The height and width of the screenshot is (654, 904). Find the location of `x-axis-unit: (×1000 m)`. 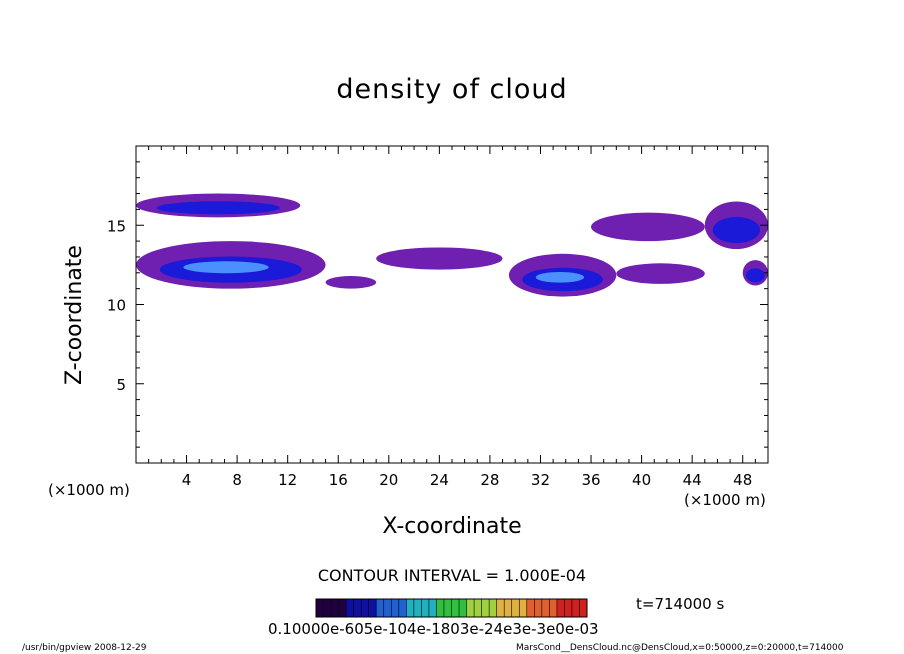

x-axis-unit: (×1000 m) is located at coordinates (725, 500).